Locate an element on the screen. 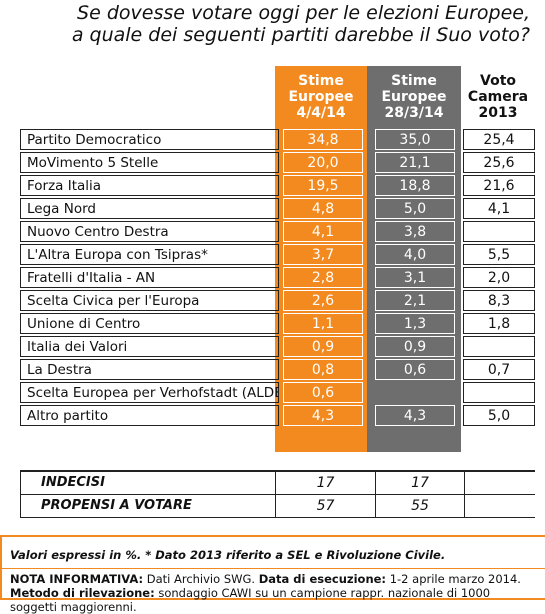  summary-value: 57 is located at coordinates (325, 506).